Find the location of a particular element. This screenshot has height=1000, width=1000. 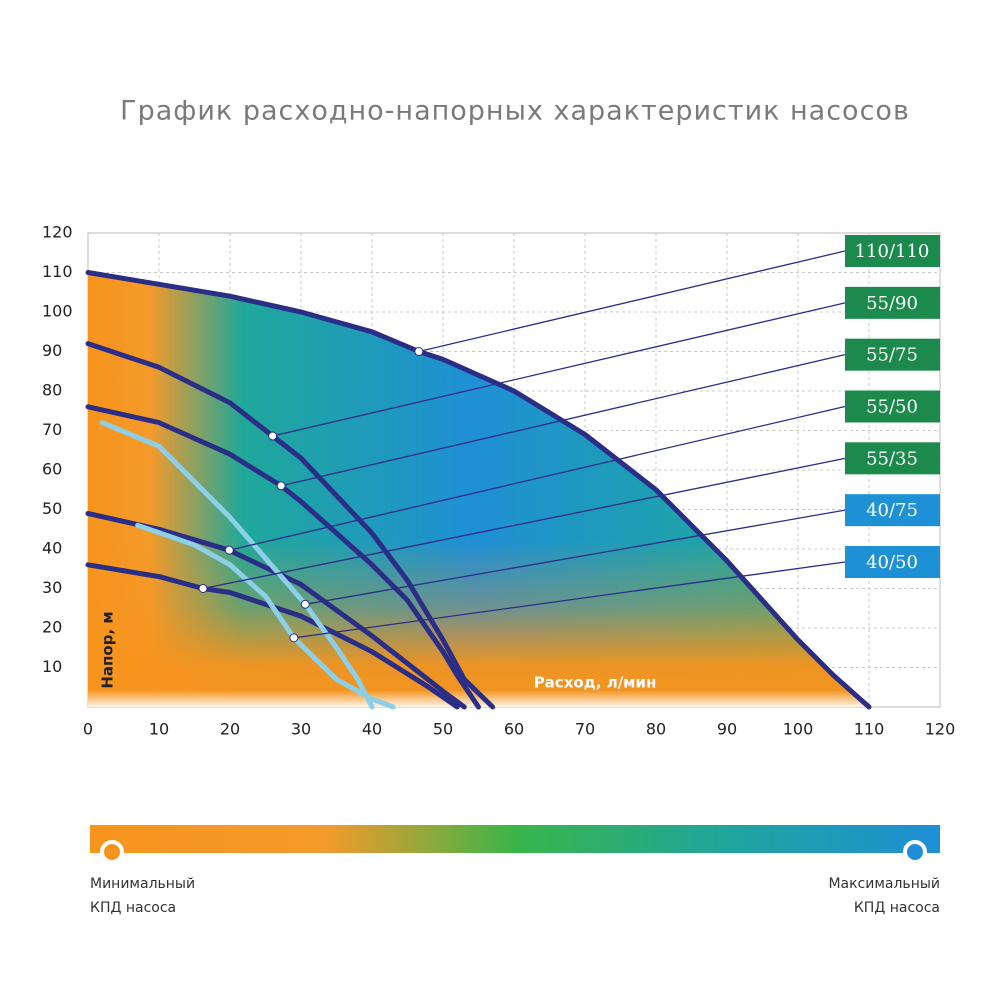

x-tick-label: 100 is located at coordinates (798, 729).